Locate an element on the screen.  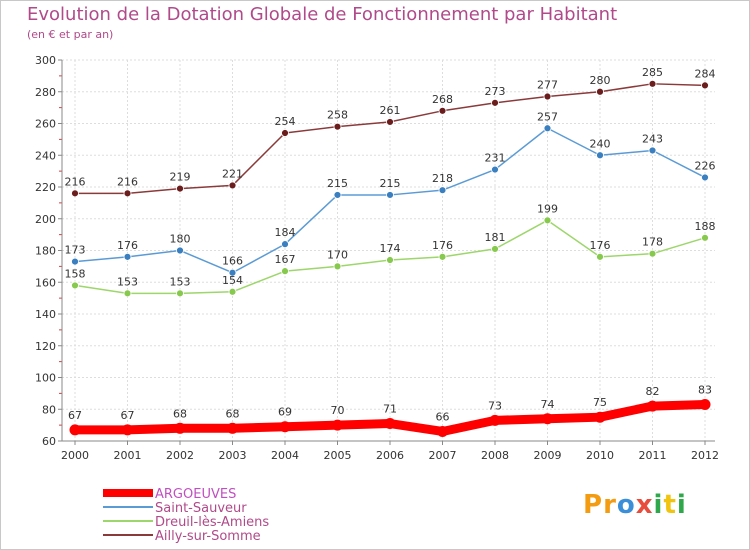
point-argoeuves-2009 is located at coordinates (547, 419).